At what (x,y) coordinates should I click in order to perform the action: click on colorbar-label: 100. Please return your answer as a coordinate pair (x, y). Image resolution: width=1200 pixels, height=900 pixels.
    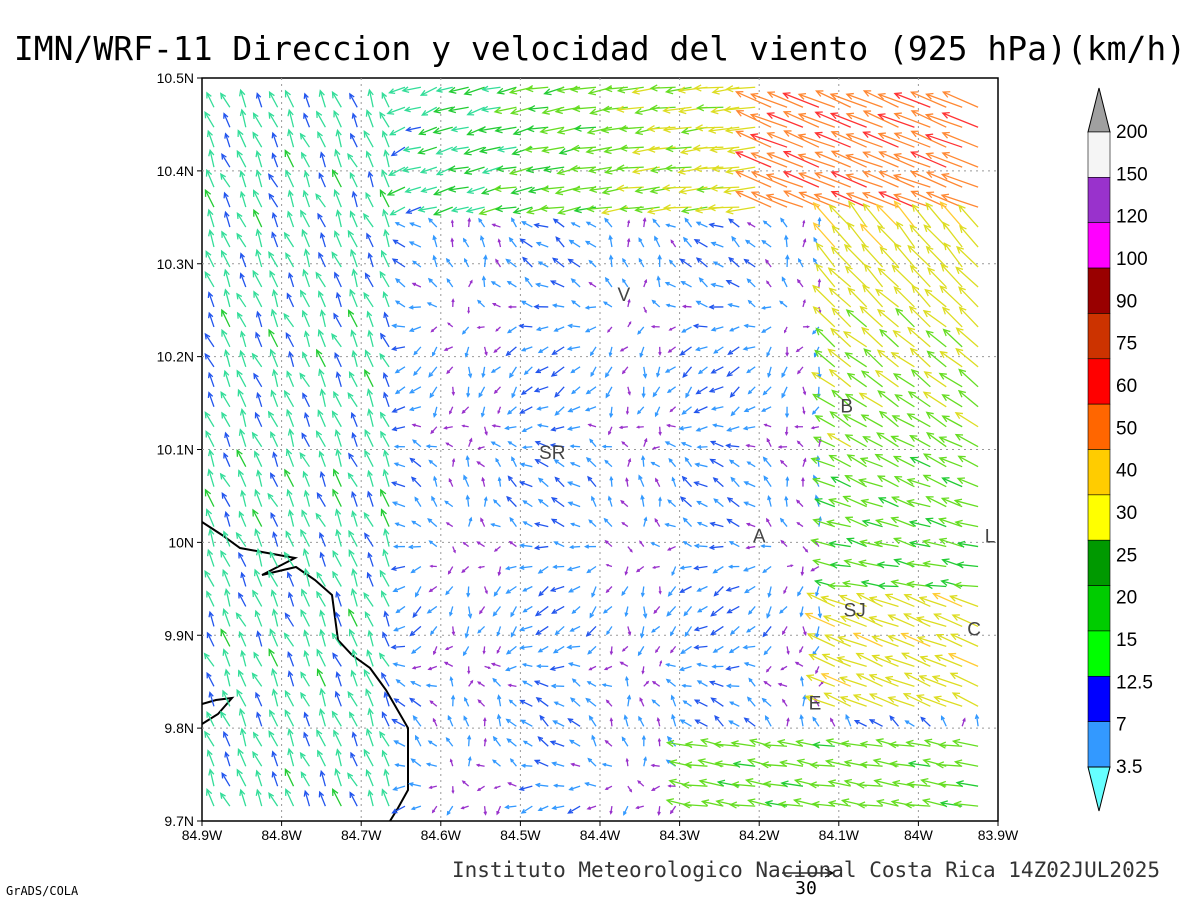
    Looking at the image, I should click on (1132, 259).